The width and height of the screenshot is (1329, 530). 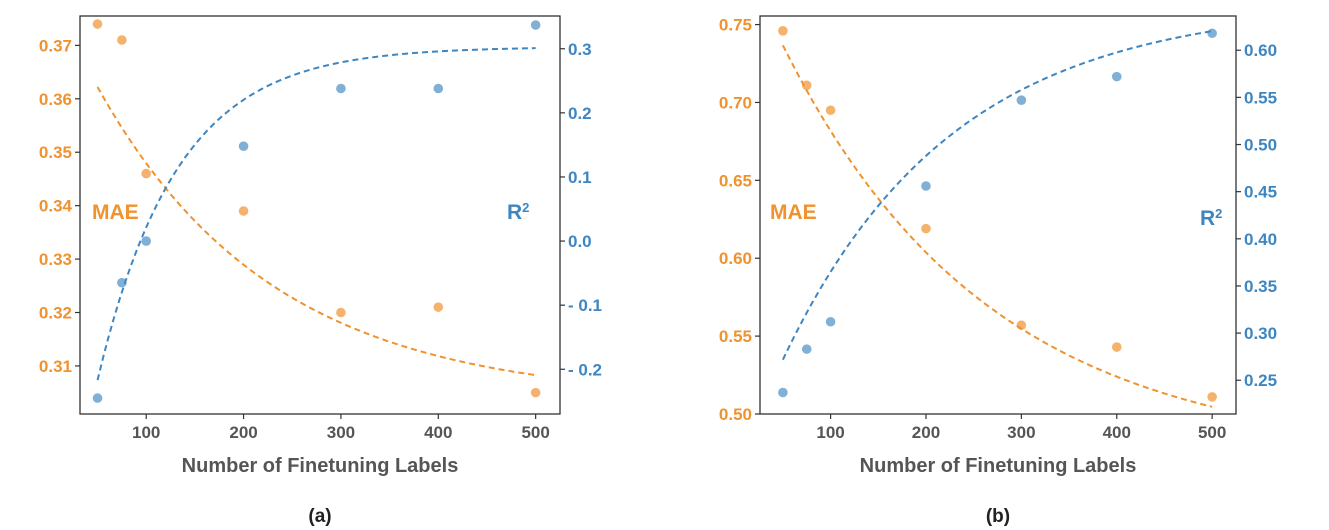 What do you see at coordinates (1260, 333) in the screenshot?
I see `right-tick-label-b: 0.30` at bounding box center [1260, 333].